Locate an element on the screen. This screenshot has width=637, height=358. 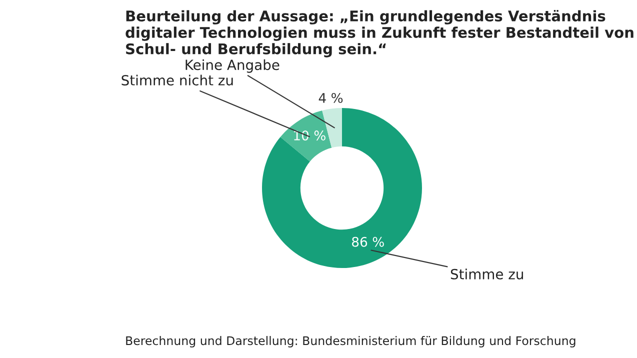
slice-label: Stimme zu is located at coordinates (486, 274).